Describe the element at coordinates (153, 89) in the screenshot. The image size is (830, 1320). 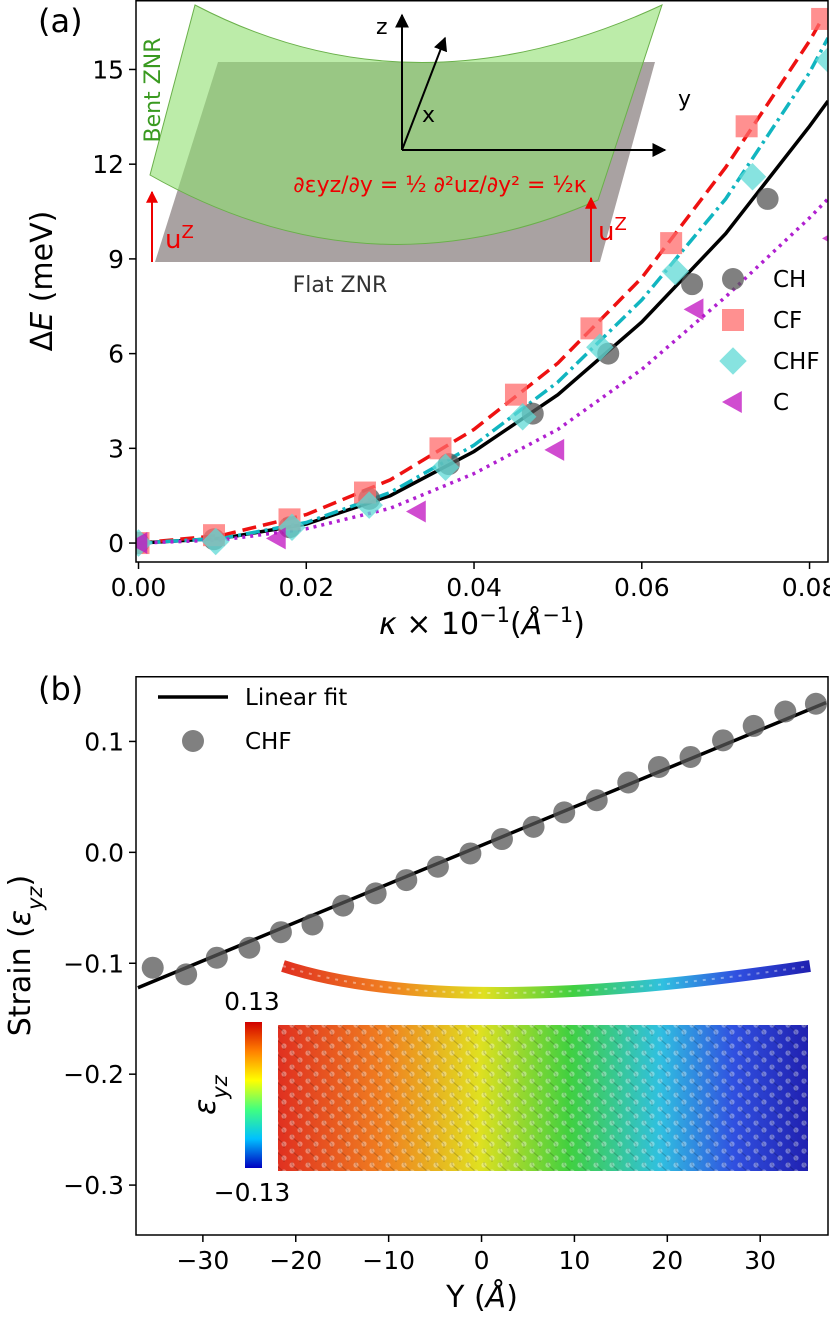
I see `bent-label: Bent ZNR` at that location.